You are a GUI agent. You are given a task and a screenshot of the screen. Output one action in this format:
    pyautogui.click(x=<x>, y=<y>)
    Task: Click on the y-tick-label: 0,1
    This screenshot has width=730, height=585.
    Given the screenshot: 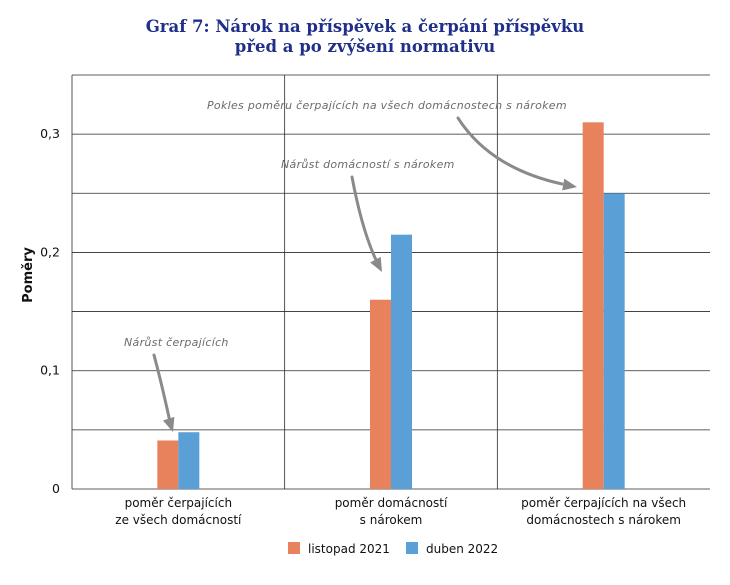 What is the action you would take?
    pyautogui.click(x=50, y=370)
    